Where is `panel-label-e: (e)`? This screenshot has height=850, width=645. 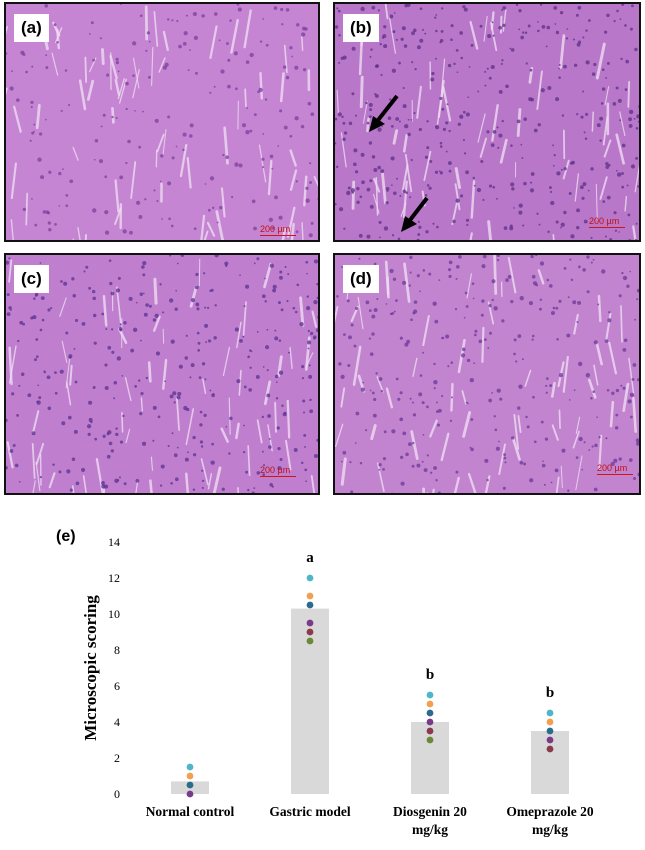 panel-label-e: (e) is located at coordinates (66, 536).